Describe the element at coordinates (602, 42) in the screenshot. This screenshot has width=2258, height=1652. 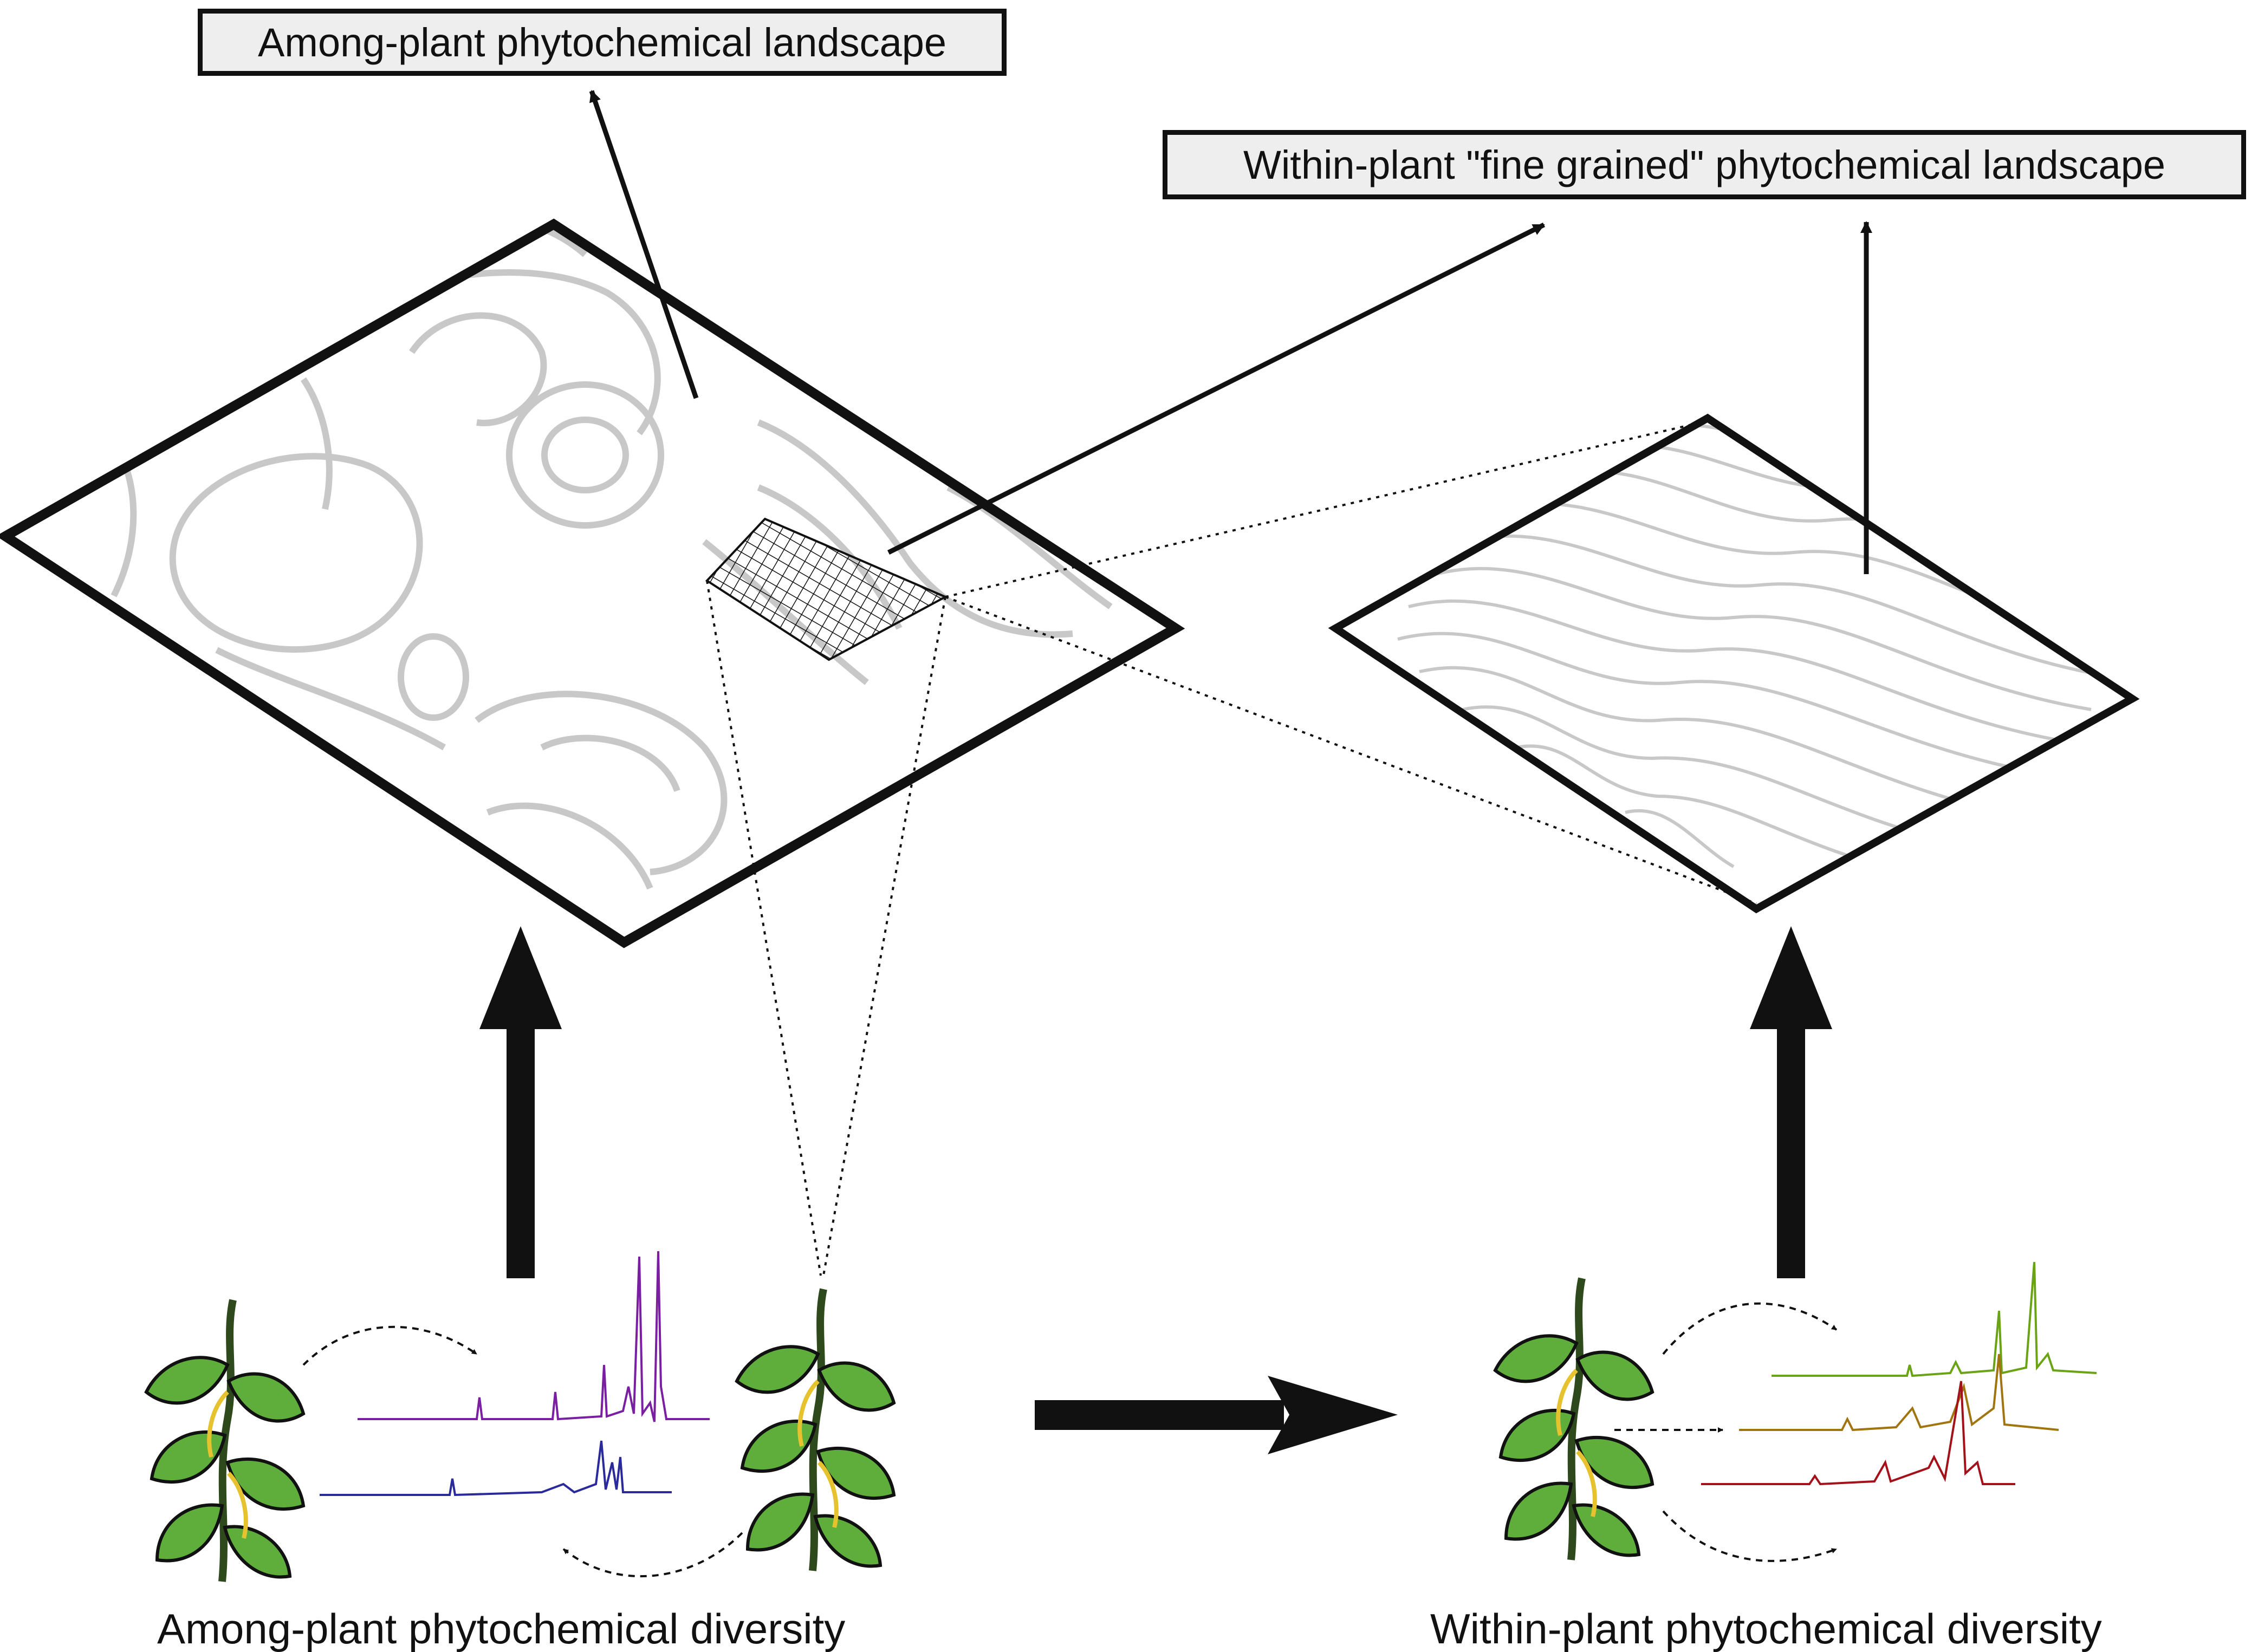
I see `among-plant-landscape-label: Among-plant phytochemical landscape` at that location.